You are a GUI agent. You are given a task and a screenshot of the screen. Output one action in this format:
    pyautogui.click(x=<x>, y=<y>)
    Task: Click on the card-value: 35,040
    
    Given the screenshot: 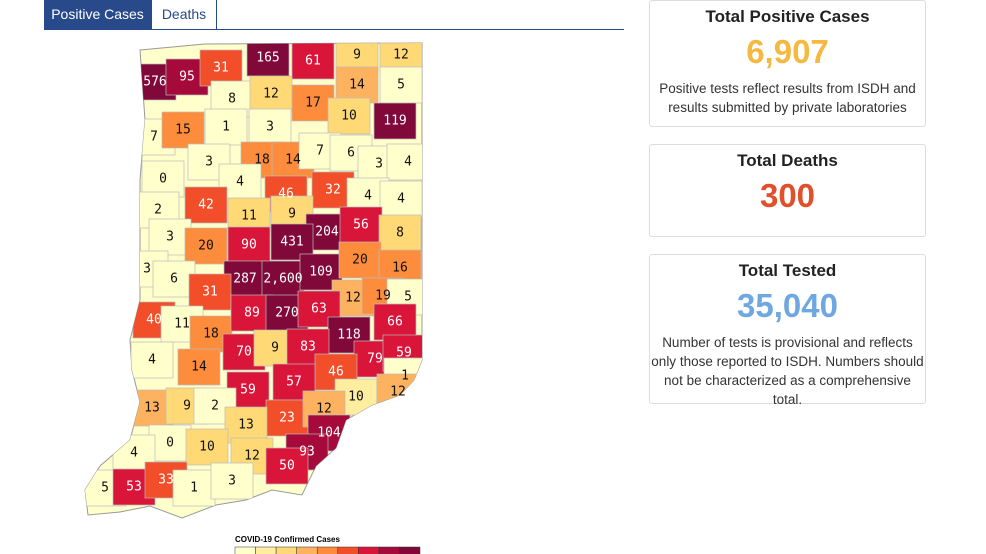 What is the action you would take?
    pyautogui.click(x=787, y=305)
    